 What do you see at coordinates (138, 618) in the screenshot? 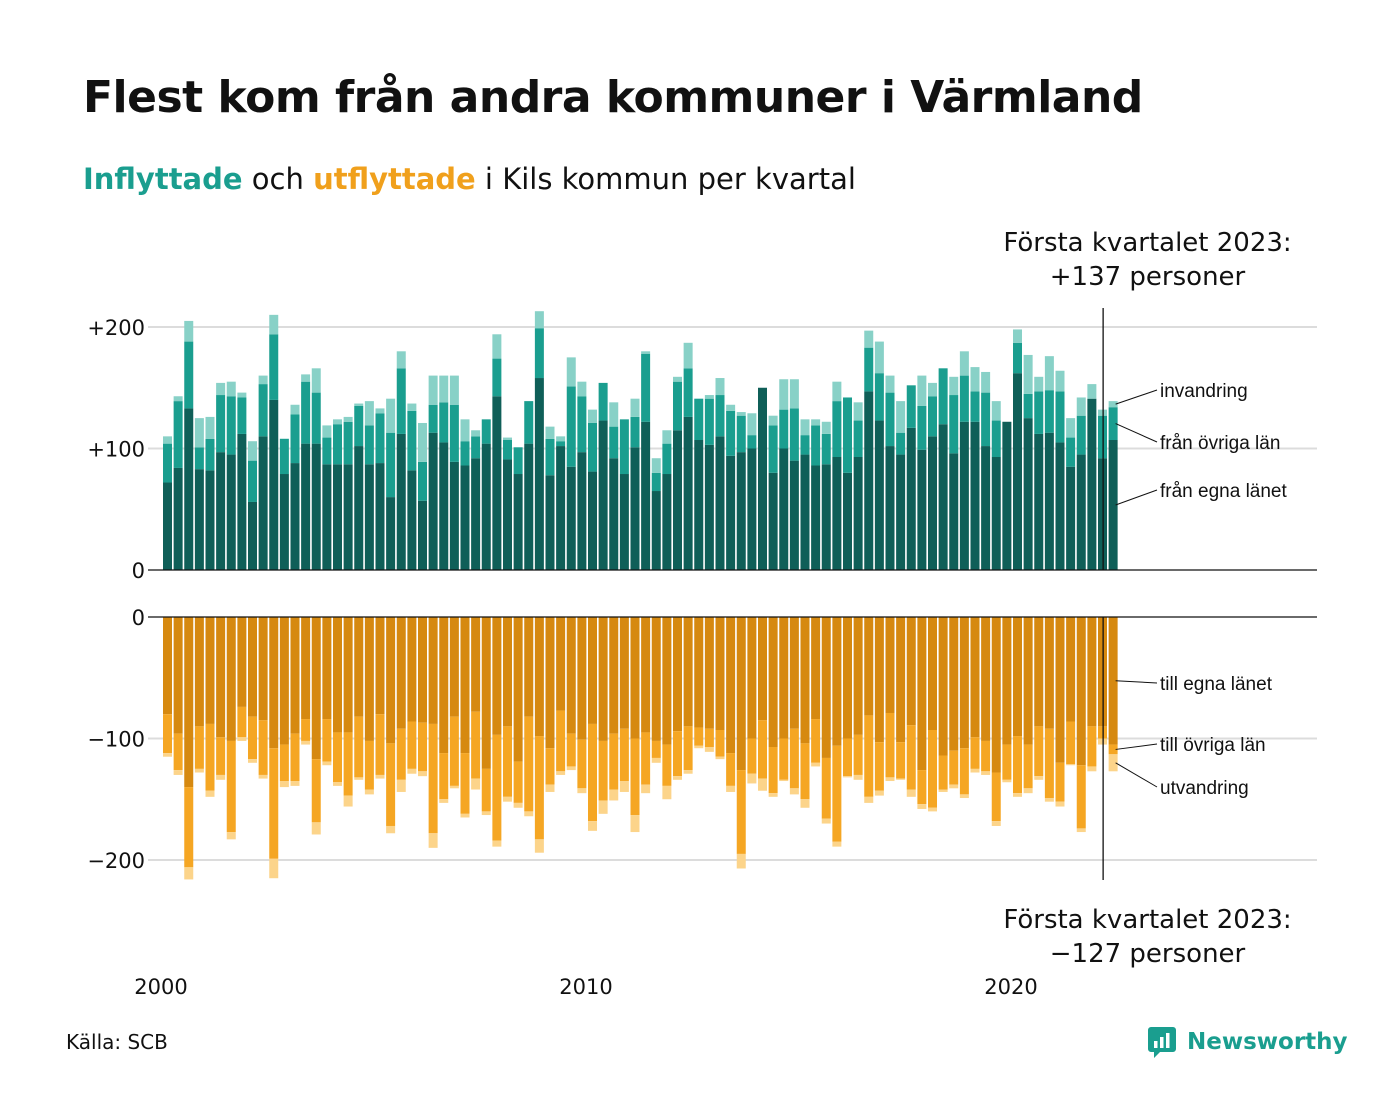
I see `y-tick-label: 0` at bounding box center [138, 618].